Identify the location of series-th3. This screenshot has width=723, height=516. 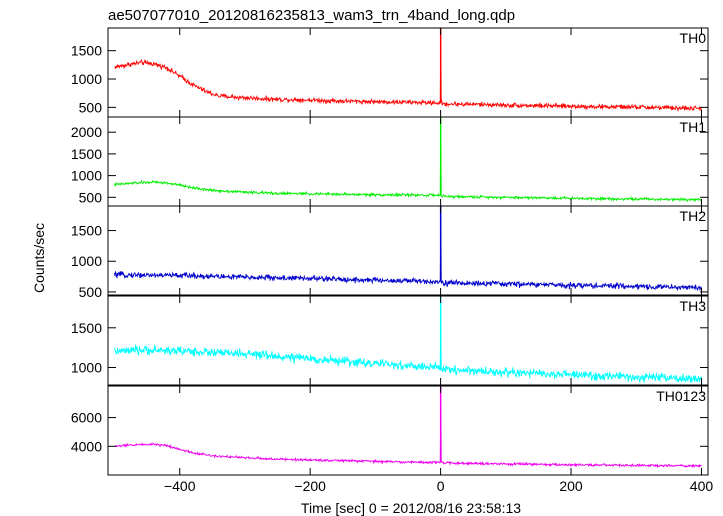
(408, 339).